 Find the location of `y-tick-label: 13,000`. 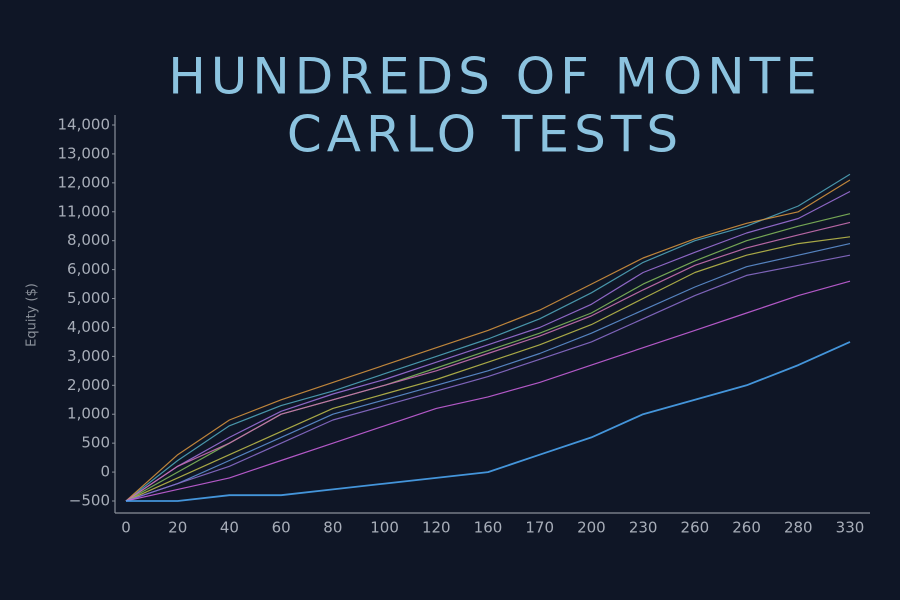

y-tick-label: 13,000 is located at coordinates (84, 153).